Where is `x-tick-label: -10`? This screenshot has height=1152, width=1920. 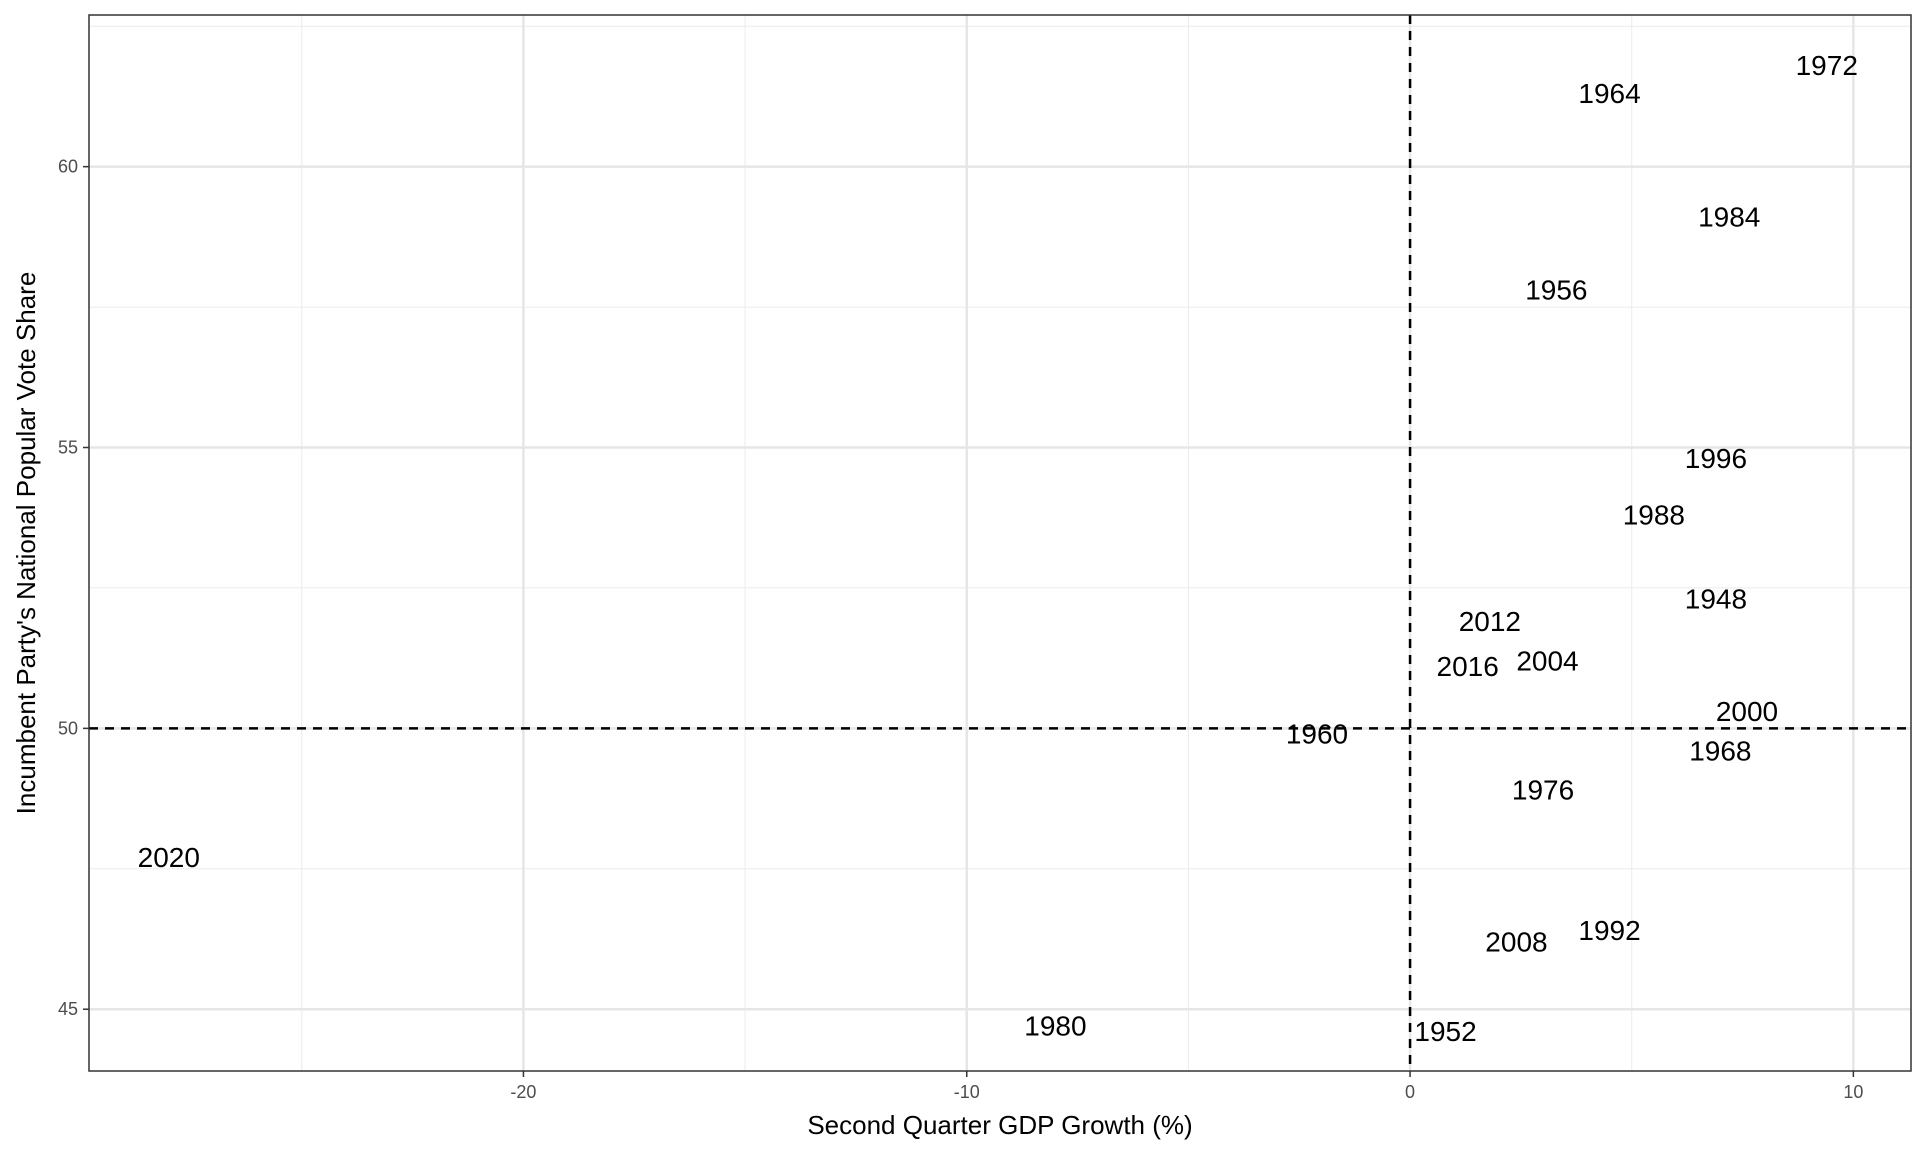
x-tick-label: -10 is located at coordinates (967, 1092).